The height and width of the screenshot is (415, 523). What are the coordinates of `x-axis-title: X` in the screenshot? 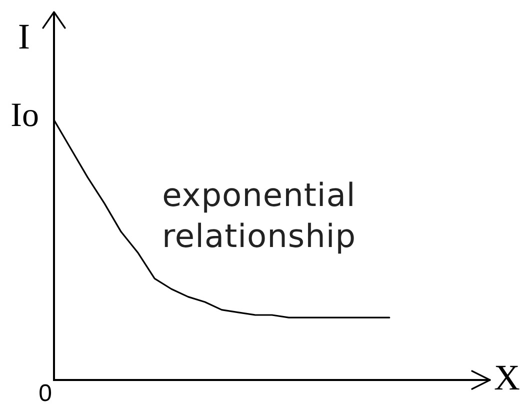 It's located at (507, 377).